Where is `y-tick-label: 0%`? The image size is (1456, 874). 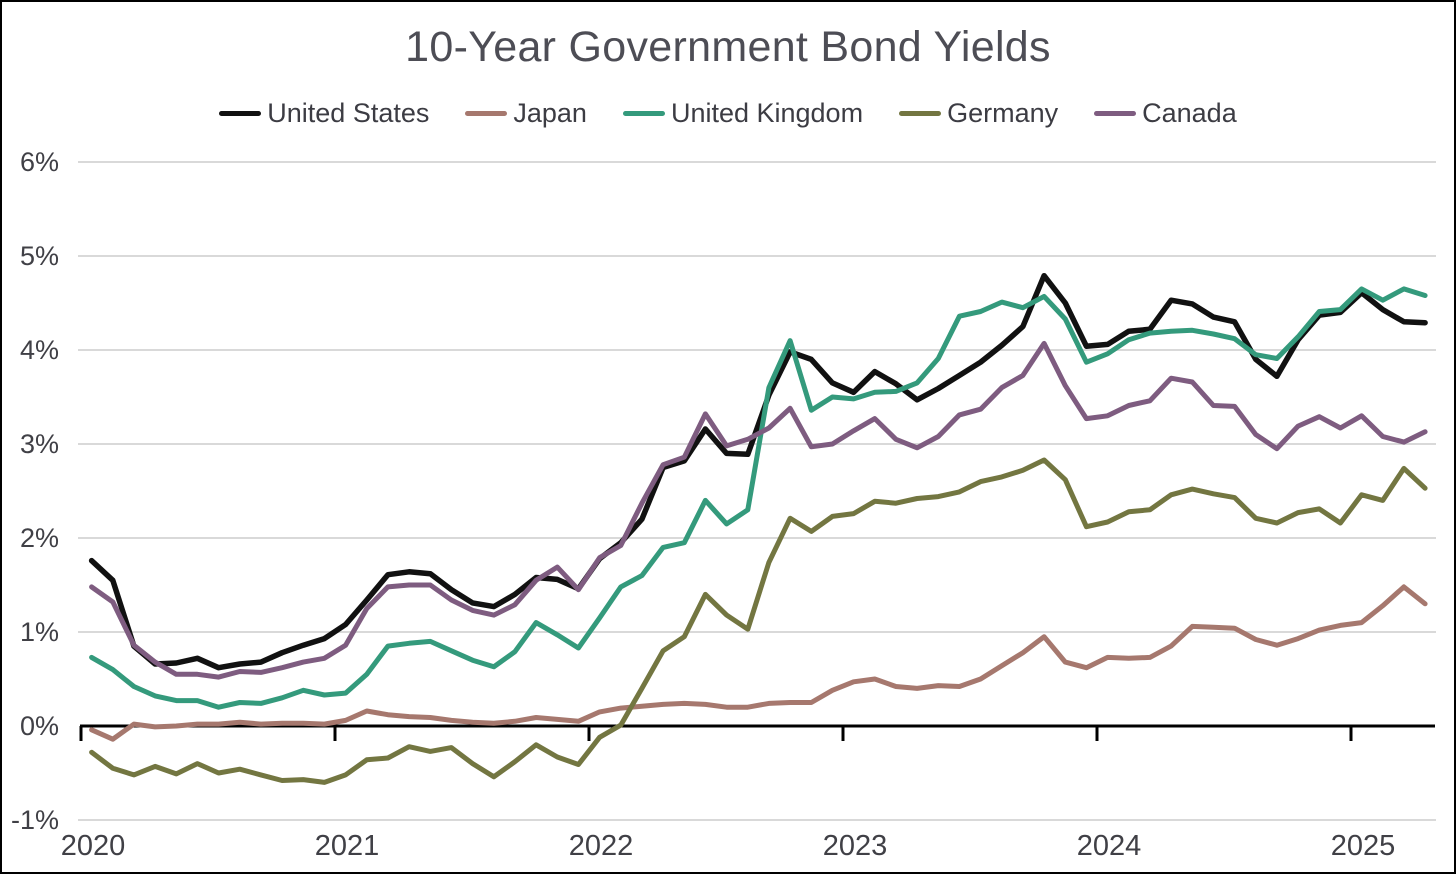
y-tick-label: 0% is located at coordinates (39, 726).